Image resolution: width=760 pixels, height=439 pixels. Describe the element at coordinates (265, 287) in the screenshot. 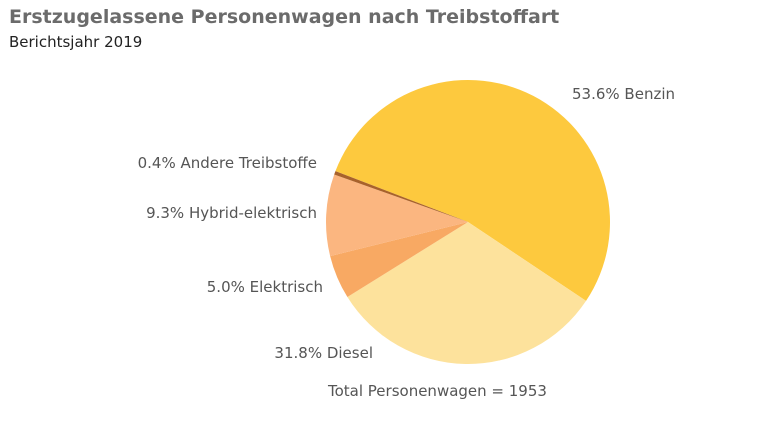

I see `slice-label-elektrisch: 5.0% Elektrisch` at that location.